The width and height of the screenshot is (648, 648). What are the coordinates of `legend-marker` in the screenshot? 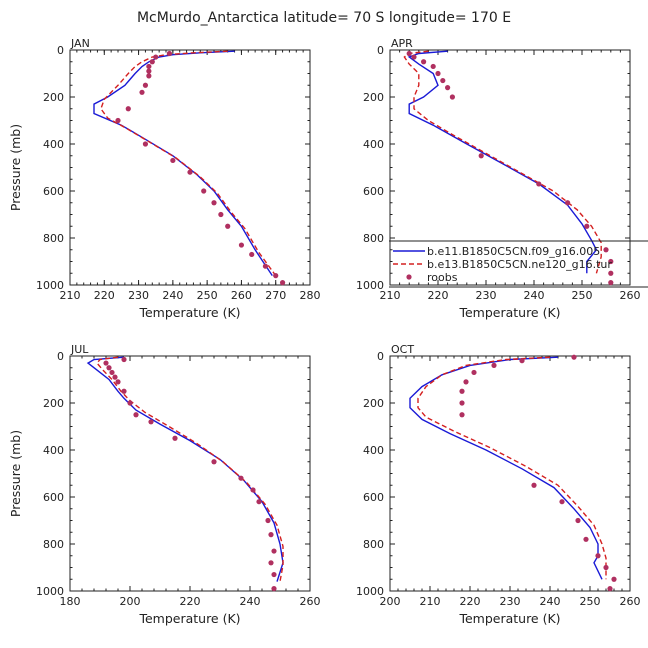 It's located at (409, 277).